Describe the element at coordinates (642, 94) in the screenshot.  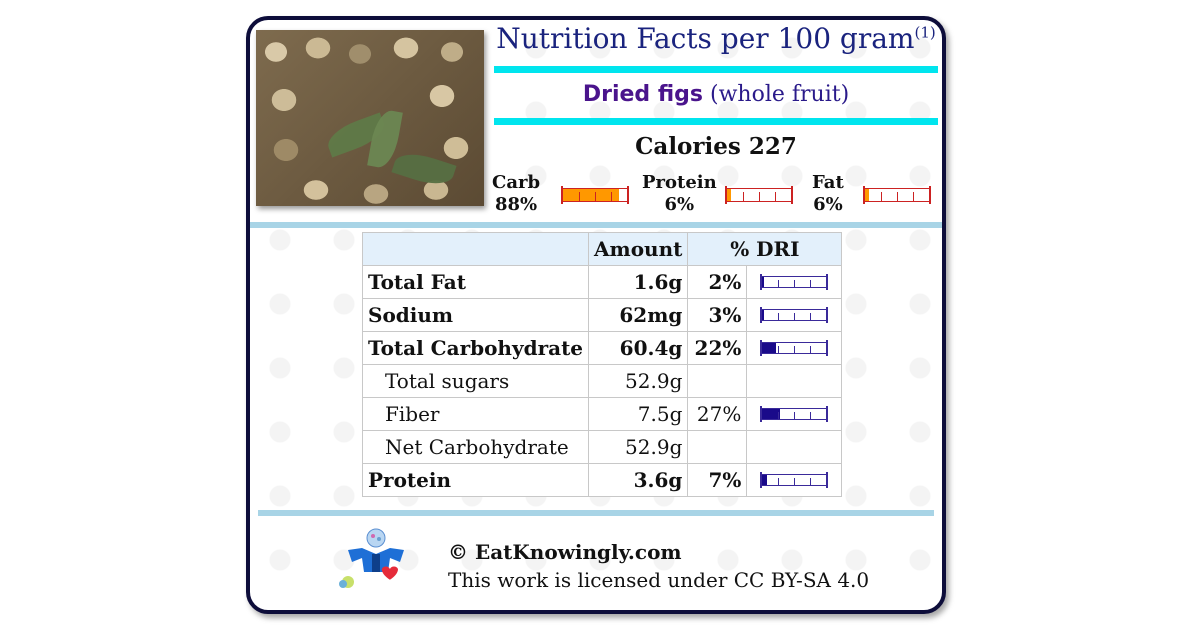
I see `food-name: Dried figs` at that location.